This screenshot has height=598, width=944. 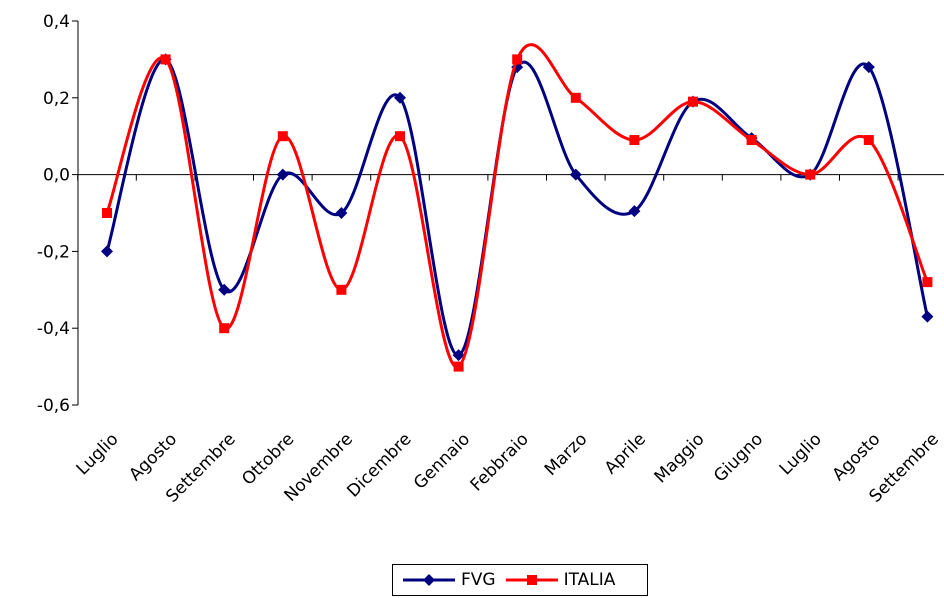 What do you see at coordinates (53, 329) in the screenshot?
I see `y-tick-label: -0,4` at bounding box center [53, 329].